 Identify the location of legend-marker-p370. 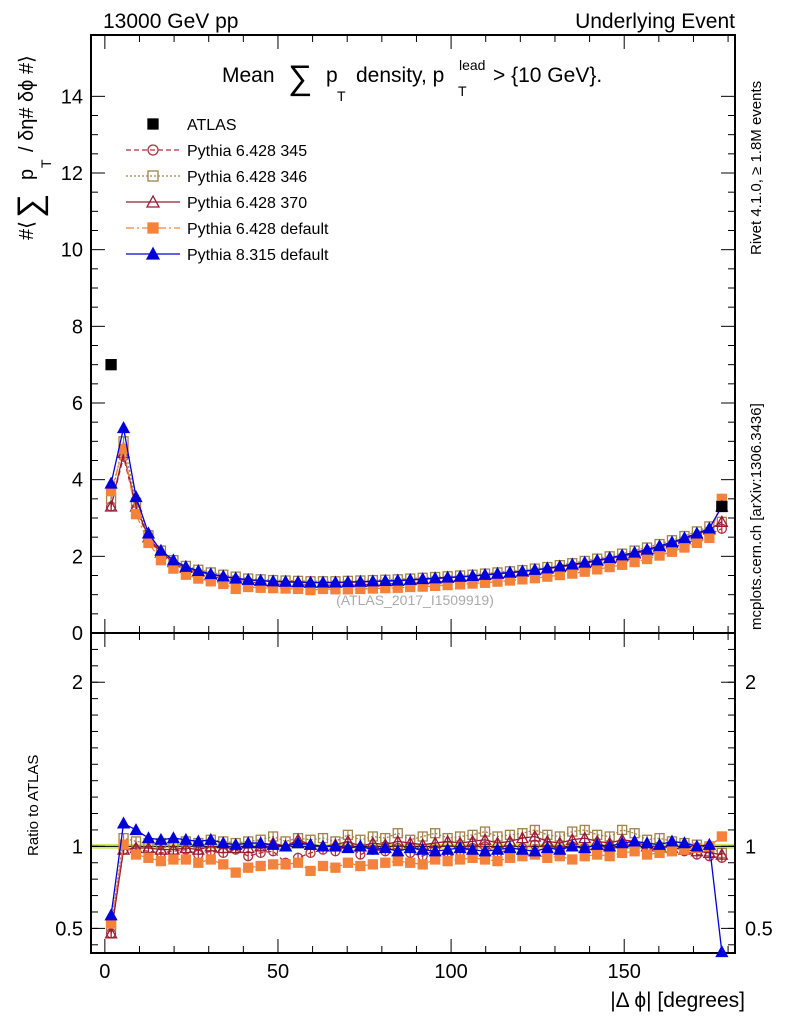
(153, 201).